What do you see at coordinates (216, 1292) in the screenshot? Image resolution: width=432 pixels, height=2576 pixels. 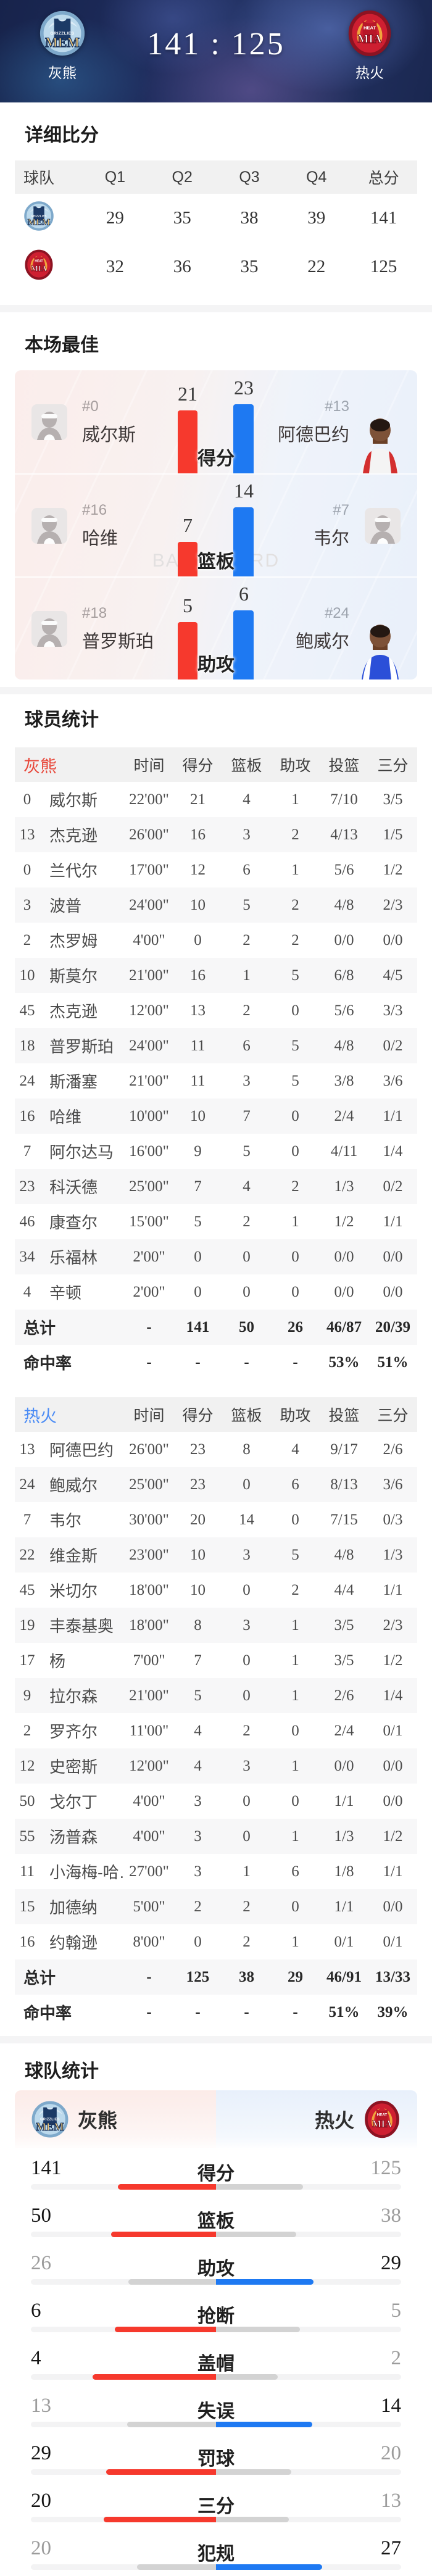 I see `player-row: 4 辛顿 2'00" 0 0 0 0/0 0/0` at bounding box center [216, 1292].